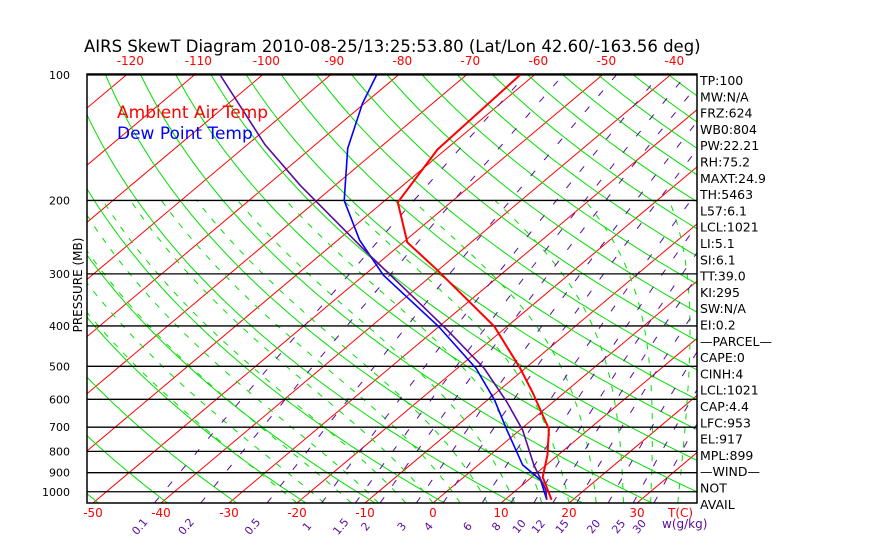 This screenshot has height=560, width=870. What do you see at coordinates (726, 455) in the screenshot?
I see `index-label: MPL:899` at bounding box center [726, 455].